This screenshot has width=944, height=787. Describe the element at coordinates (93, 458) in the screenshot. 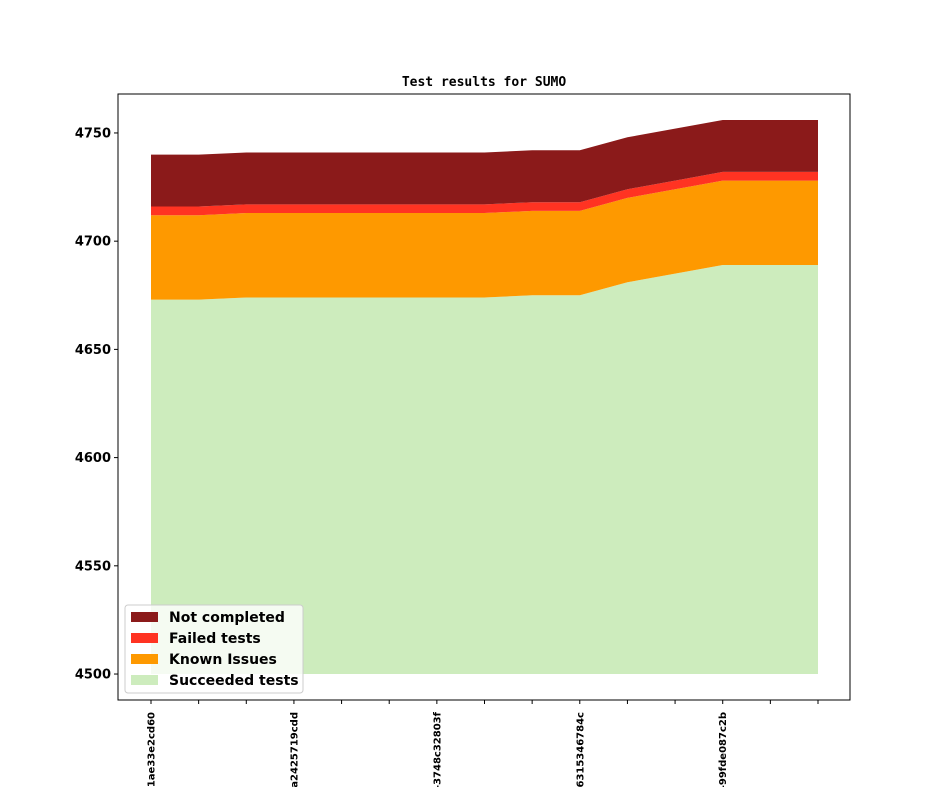

I see `y-tick-label: 4600` at that location.